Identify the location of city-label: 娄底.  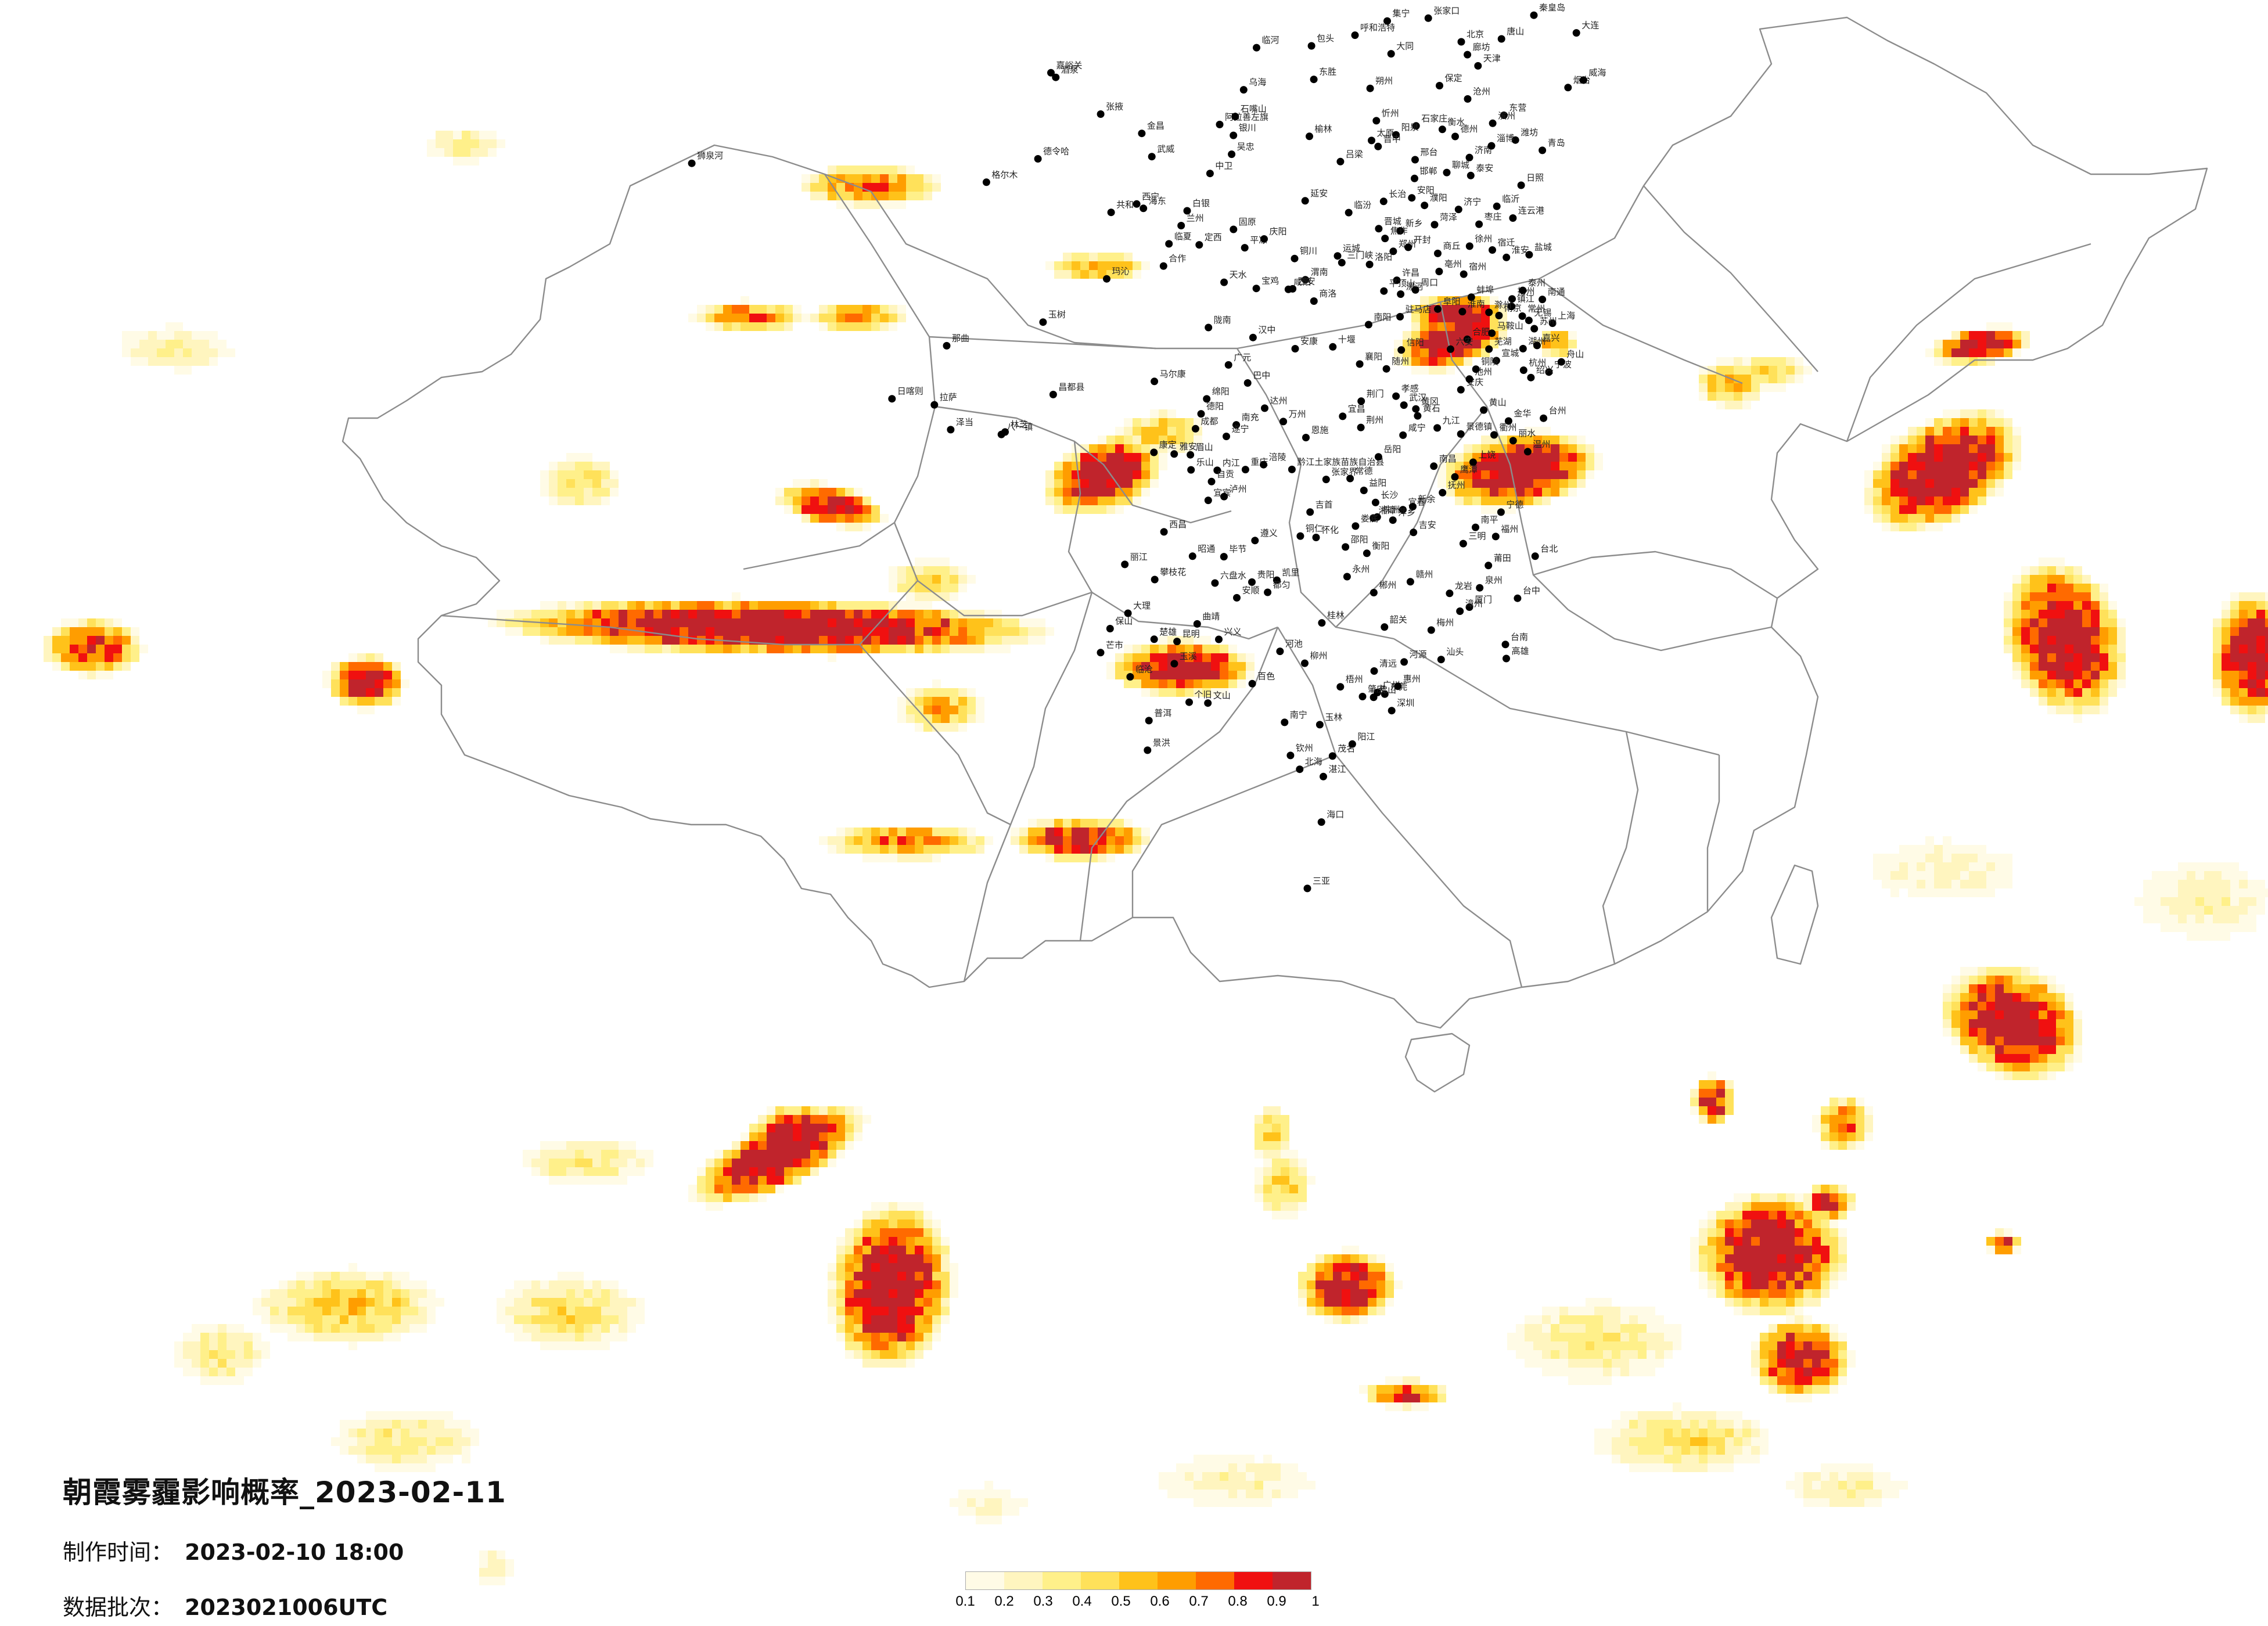
(1369, 518).